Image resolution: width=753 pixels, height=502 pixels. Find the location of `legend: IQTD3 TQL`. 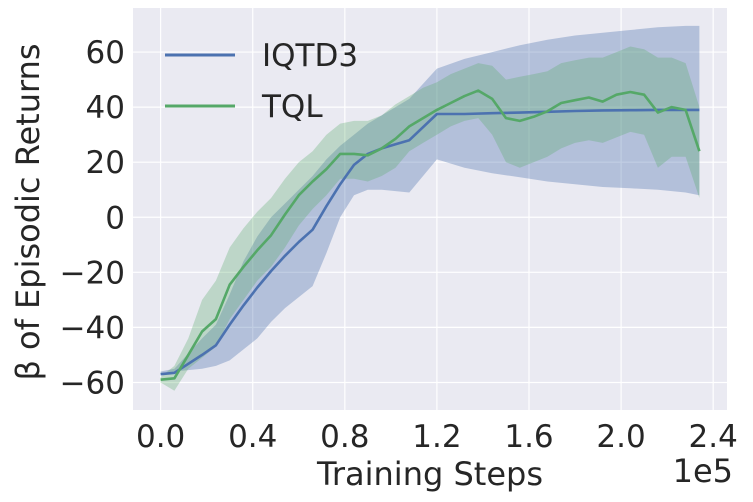

legend: IQTD3 TQL is located at coordinates (261, 81).